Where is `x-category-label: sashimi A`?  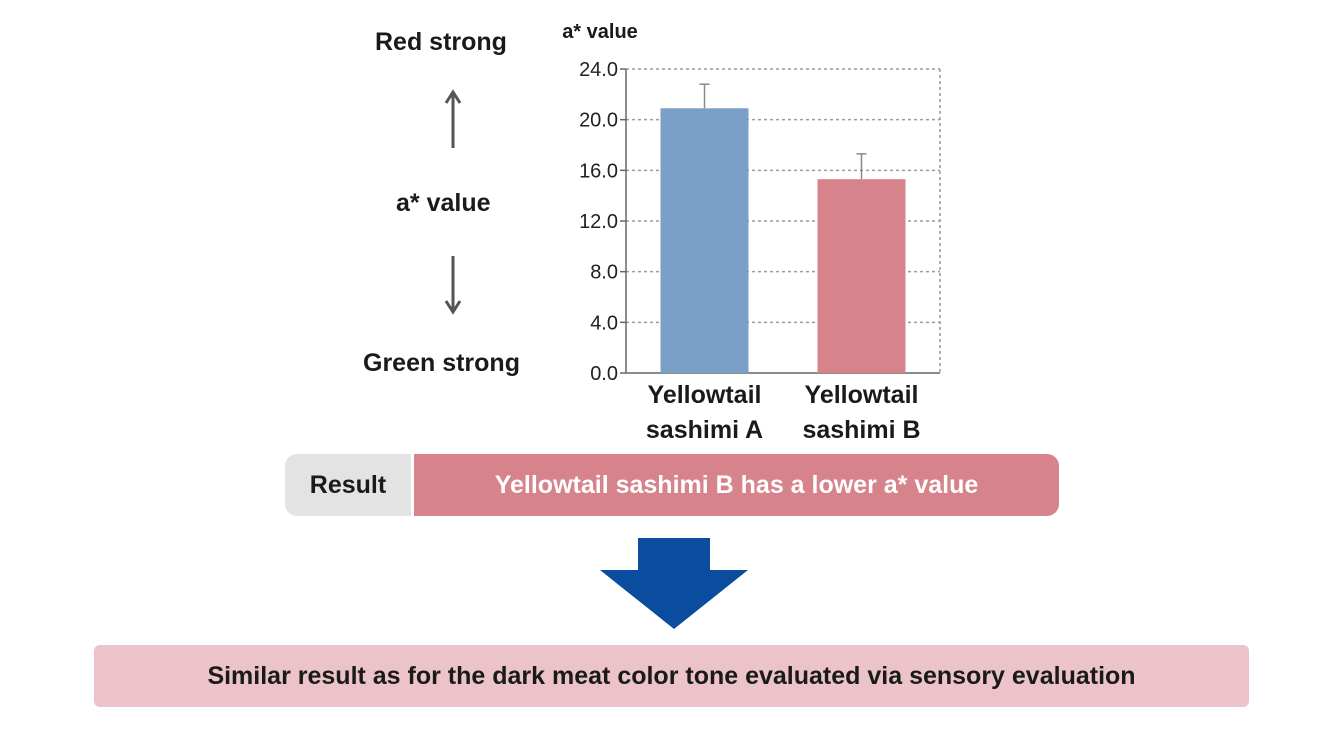
x-category-label: sashimi A is located at coordinates (704, 430).